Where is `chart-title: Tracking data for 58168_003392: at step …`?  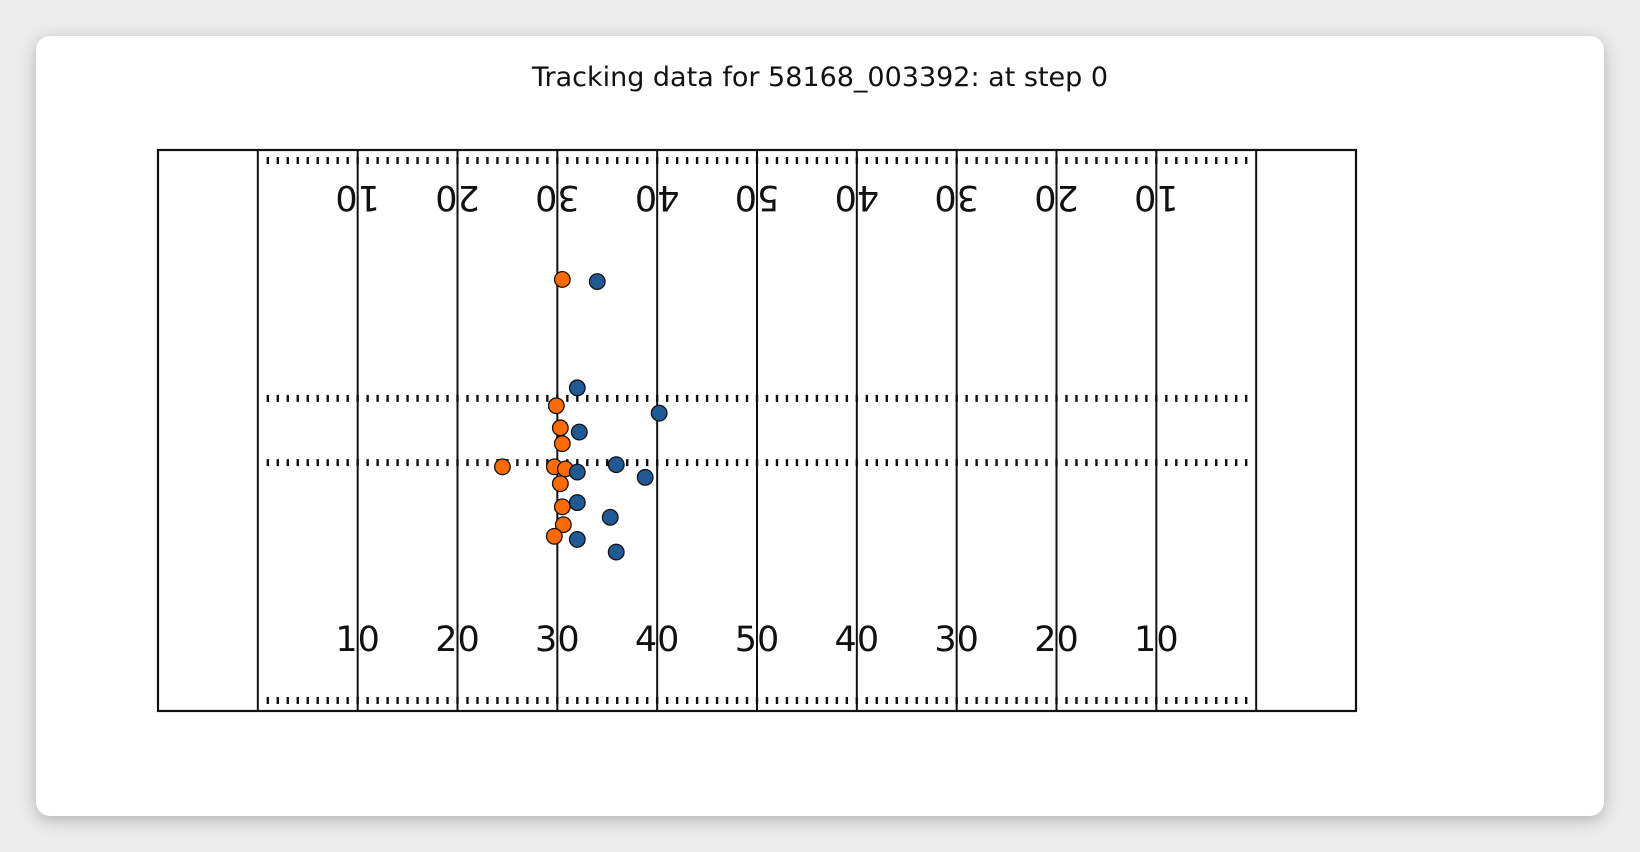
chart-title: Tracking data for 58168_003392: at step … is located at coordinates (819, 77).